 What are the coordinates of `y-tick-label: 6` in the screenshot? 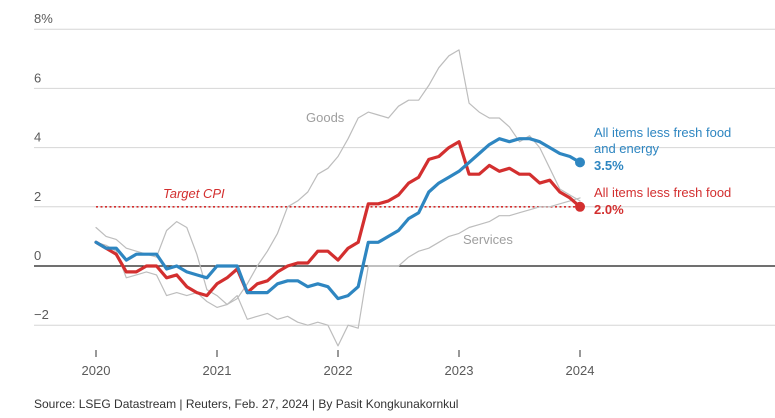 It's located at (37, 77).